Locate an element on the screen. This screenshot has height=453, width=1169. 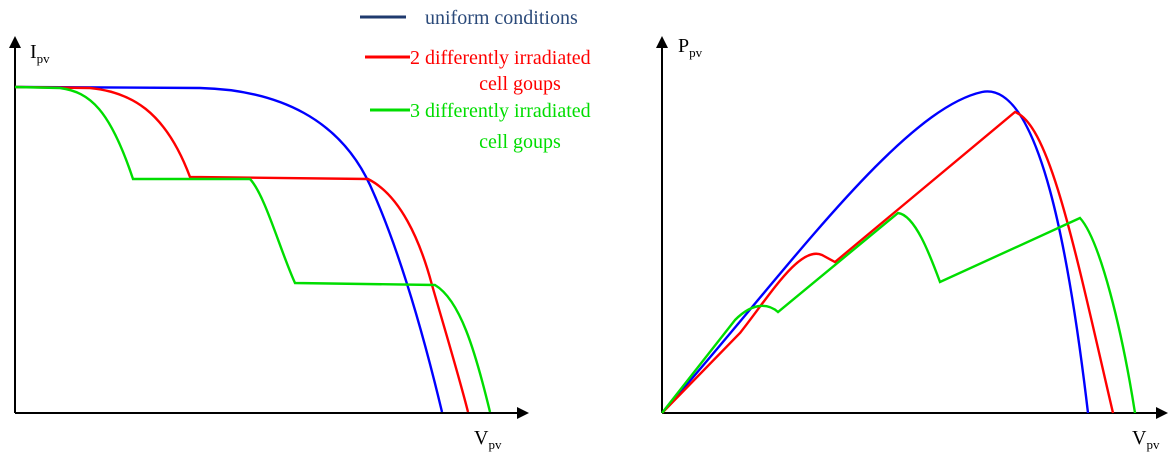
y-axis-label: Ipv is located at coordinates (40, 53).